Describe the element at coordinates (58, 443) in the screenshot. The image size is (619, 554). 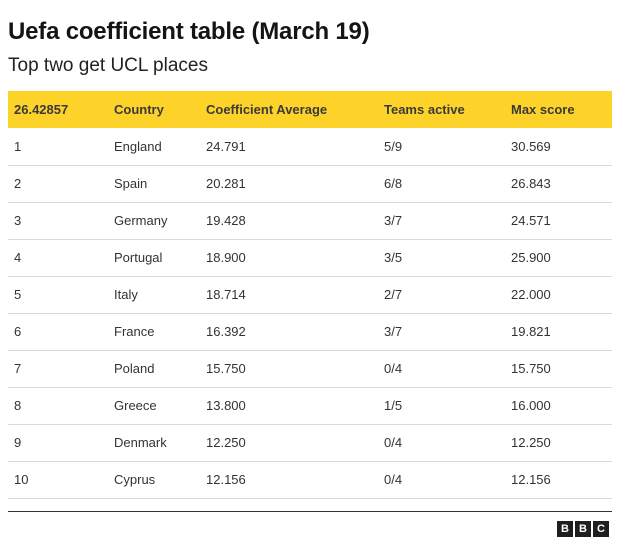
I see `cell-rank: 9` at that location.